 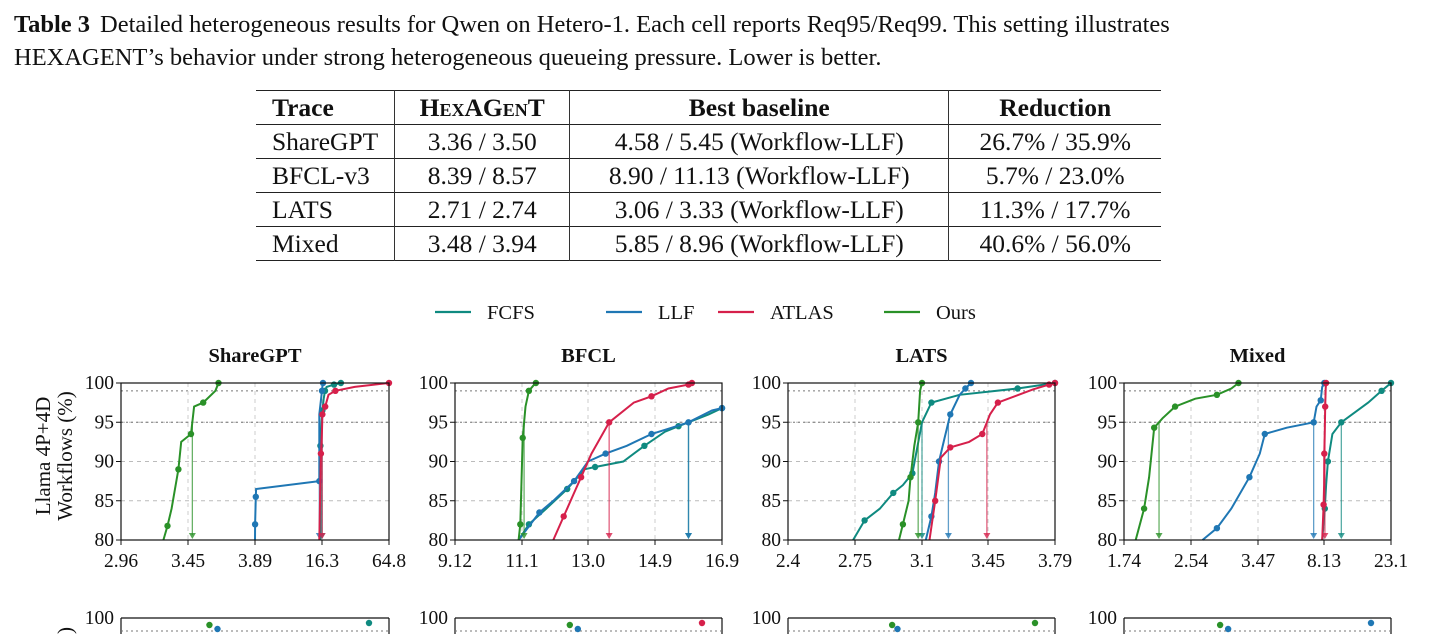 I want to click on panel-title: ShareGPT, so click(x=254, y=356).